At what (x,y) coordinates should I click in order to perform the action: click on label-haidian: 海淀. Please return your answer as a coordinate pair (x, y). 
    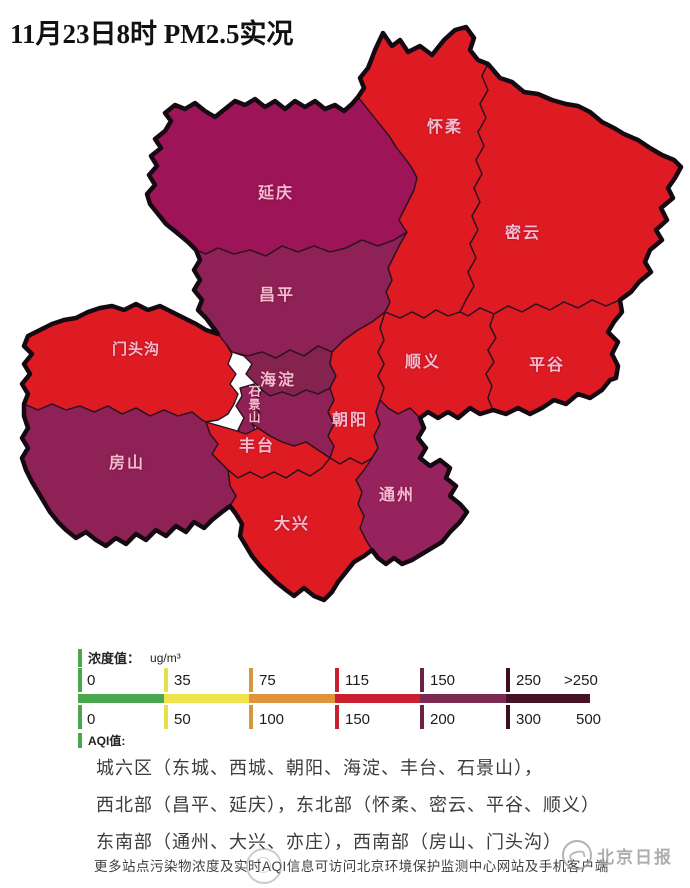
    Looking at the image, I should click on (278, 380).